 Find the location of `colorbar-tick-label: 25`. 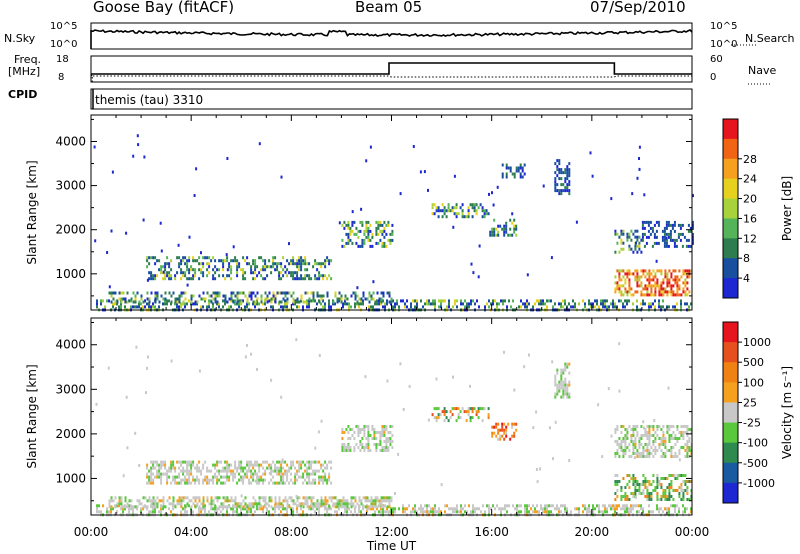

colorbar-tick-label: 25 is located at coordinates (750, 402).